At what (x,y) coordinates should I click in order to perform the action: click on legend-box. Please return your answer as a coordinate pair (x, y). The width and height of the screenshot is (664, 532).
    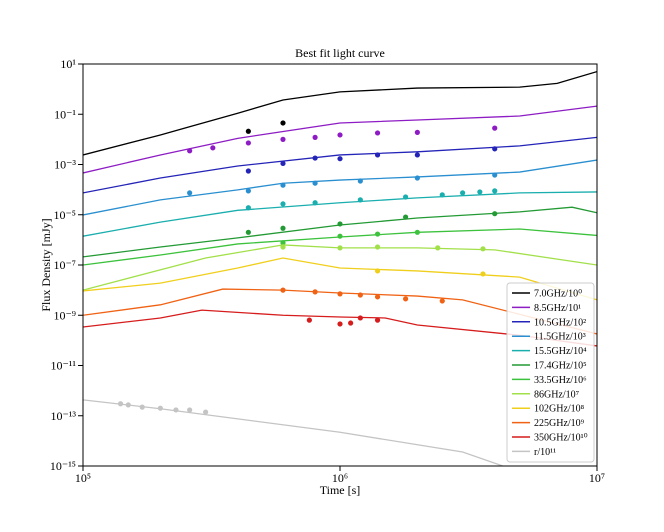
    Looking at the image, I should click on (550, 372).